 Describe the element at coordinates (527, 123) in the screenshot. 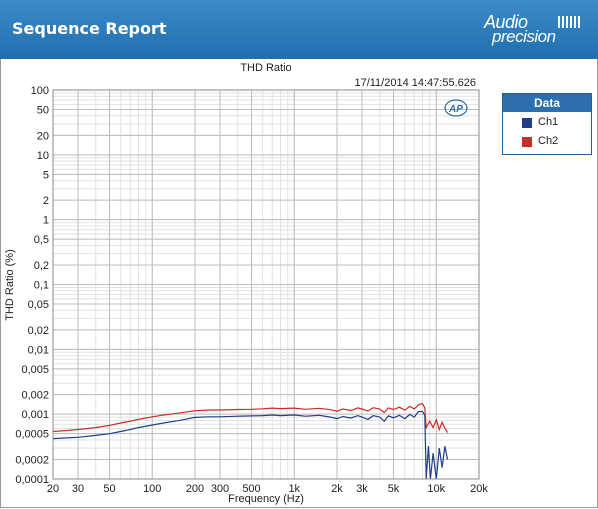

I see `legend-swatch-ch1` at that location.